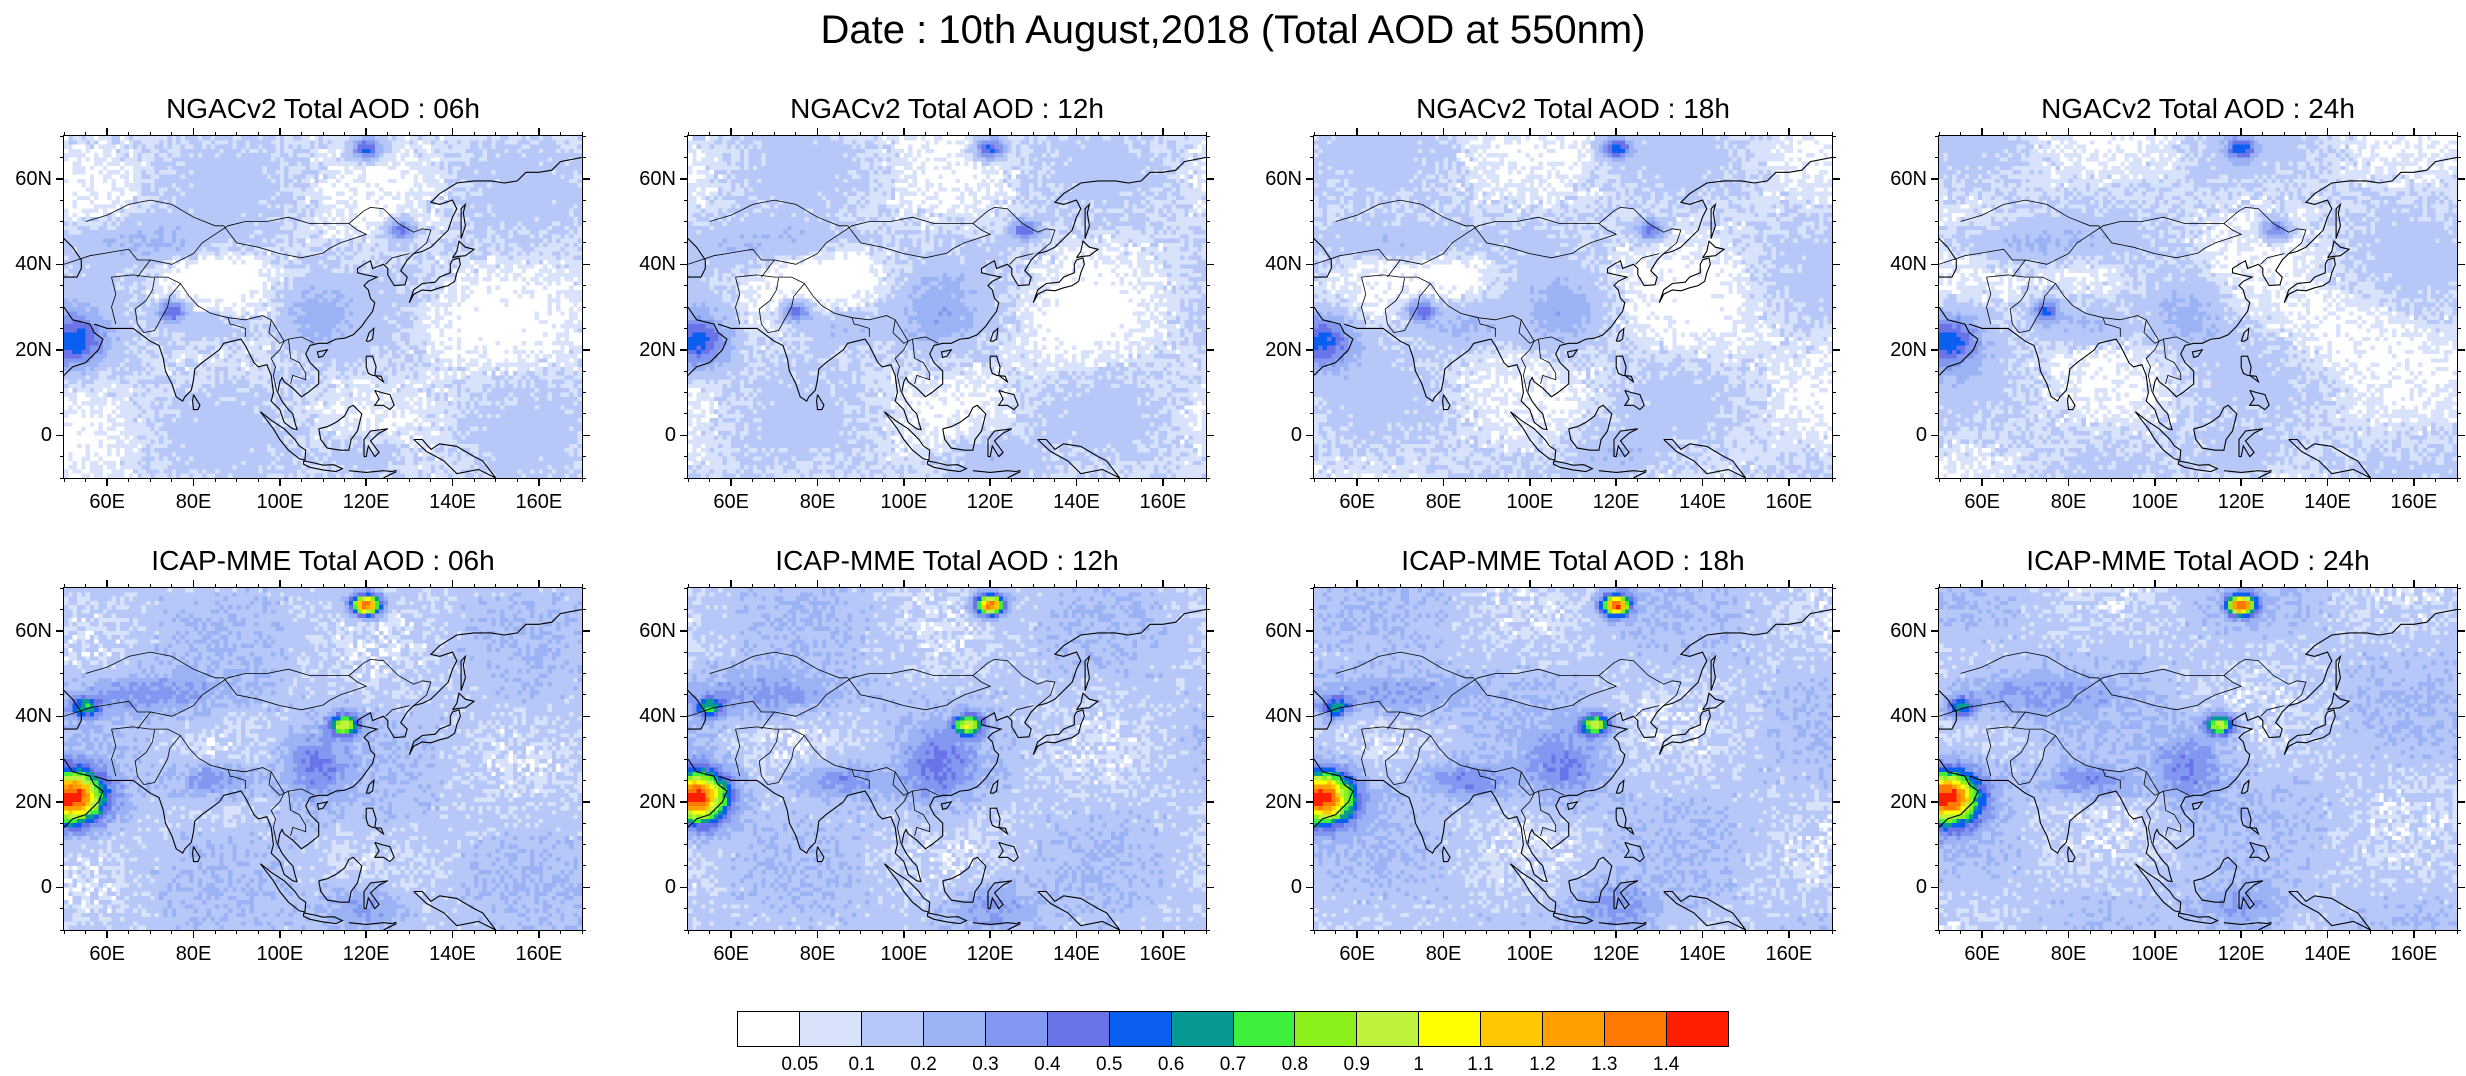 Image resolution: width=2466 pixels, height=1076 pixels. What do you see at coordinates (1163, 954) in the screenshot?
I see `lon-tick-label: 160E` at bounding box center [1163, 954].